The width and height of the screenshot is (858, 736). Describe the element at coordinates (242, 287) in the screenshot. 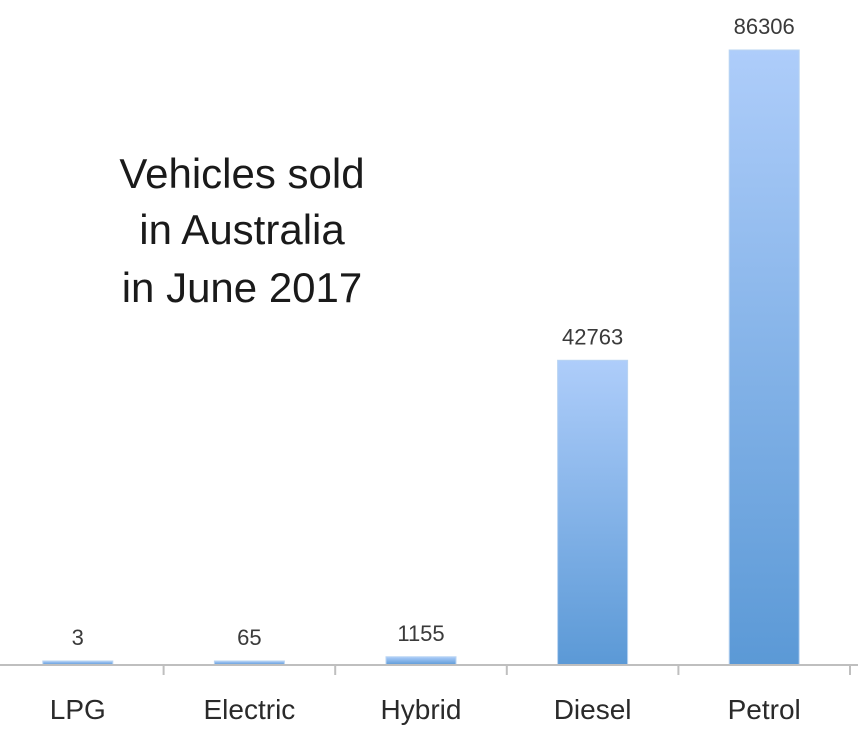

I see `chart-title-line-3: in June 2017` at that location.